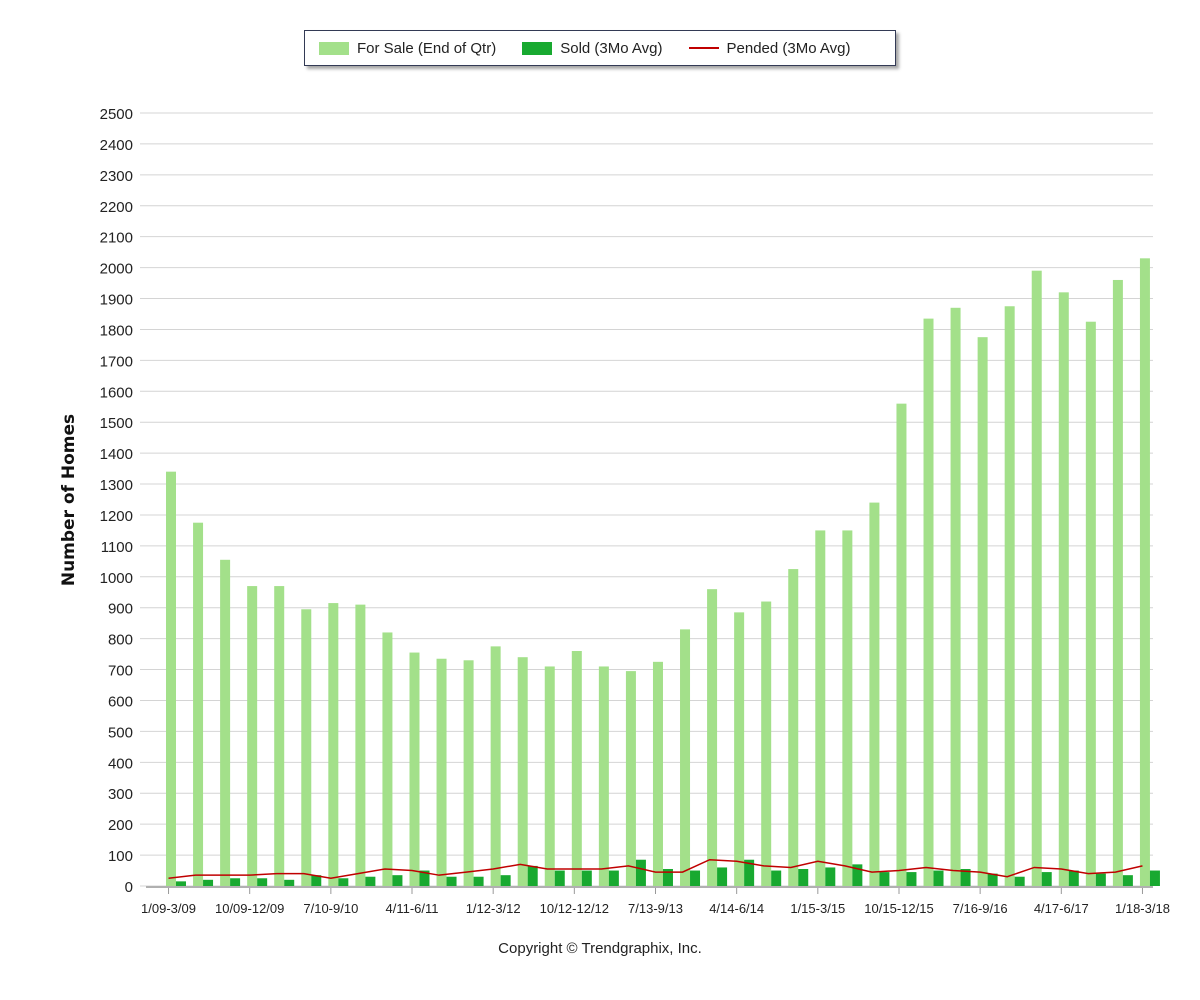  I want to click on legend-item-sold: Sold (3Mo Avg), so click(592, 48).